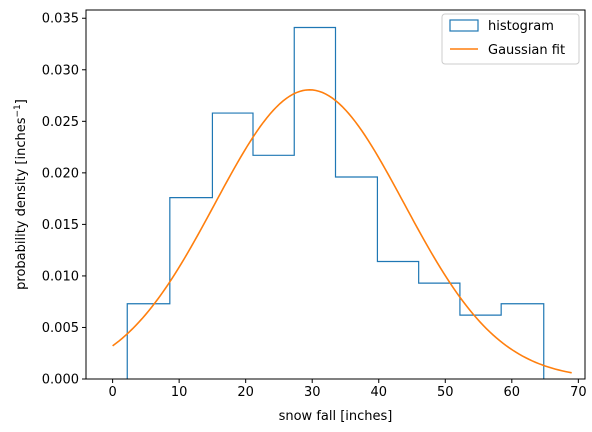 The height and width of the screenshot is (432, 592). I want to click on x-tick-label: 10, so click(179, 392).